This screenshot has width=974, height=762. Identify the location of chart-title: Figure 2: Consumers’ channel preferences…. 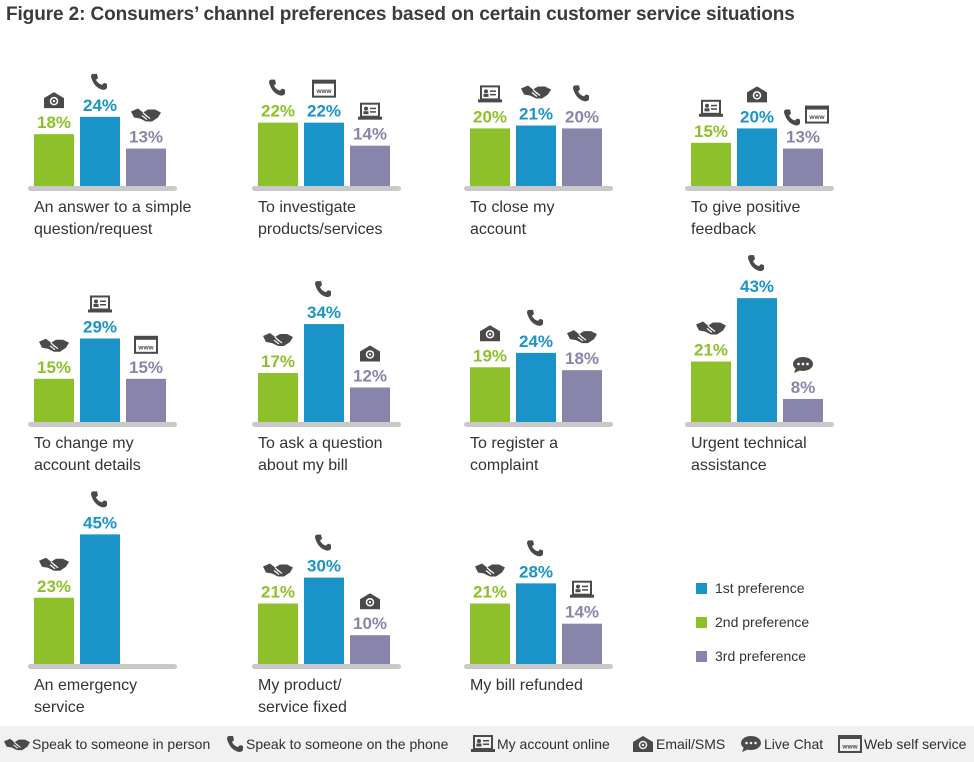
(400, 14).